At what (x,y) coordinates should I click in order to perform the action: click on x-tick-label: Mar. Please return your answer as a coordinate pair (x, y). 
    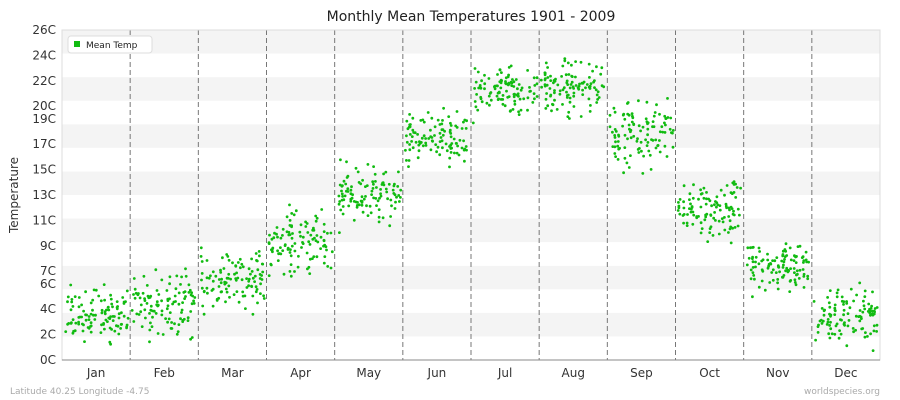
    Looking at the image, I should click on (232, 373).